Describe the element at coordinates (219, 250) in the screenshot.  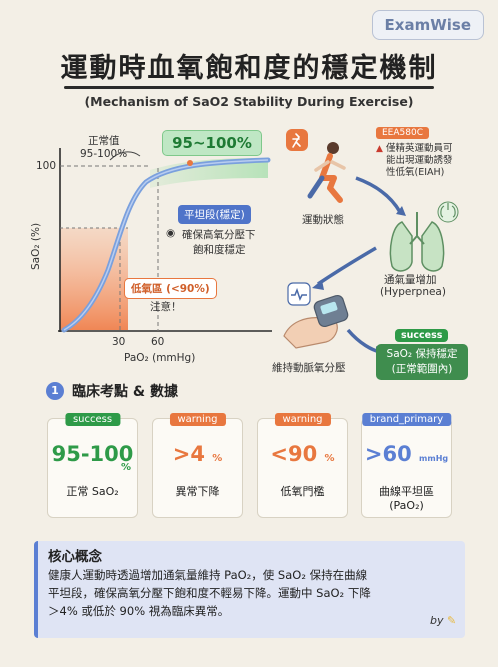
I see `plateau-note-line2: 飽和度穩定` at that location.